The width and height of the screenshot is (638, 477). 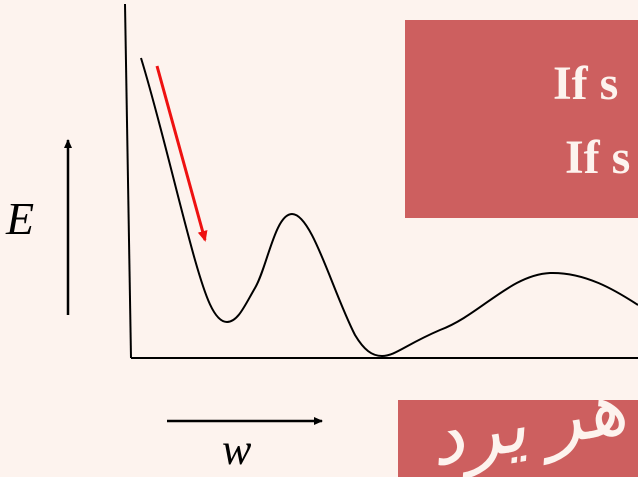 What do you see at coordinates (181, 153) in the screenshot?
I see `gradient-descent-arrow` at bounding box center [181, 153].